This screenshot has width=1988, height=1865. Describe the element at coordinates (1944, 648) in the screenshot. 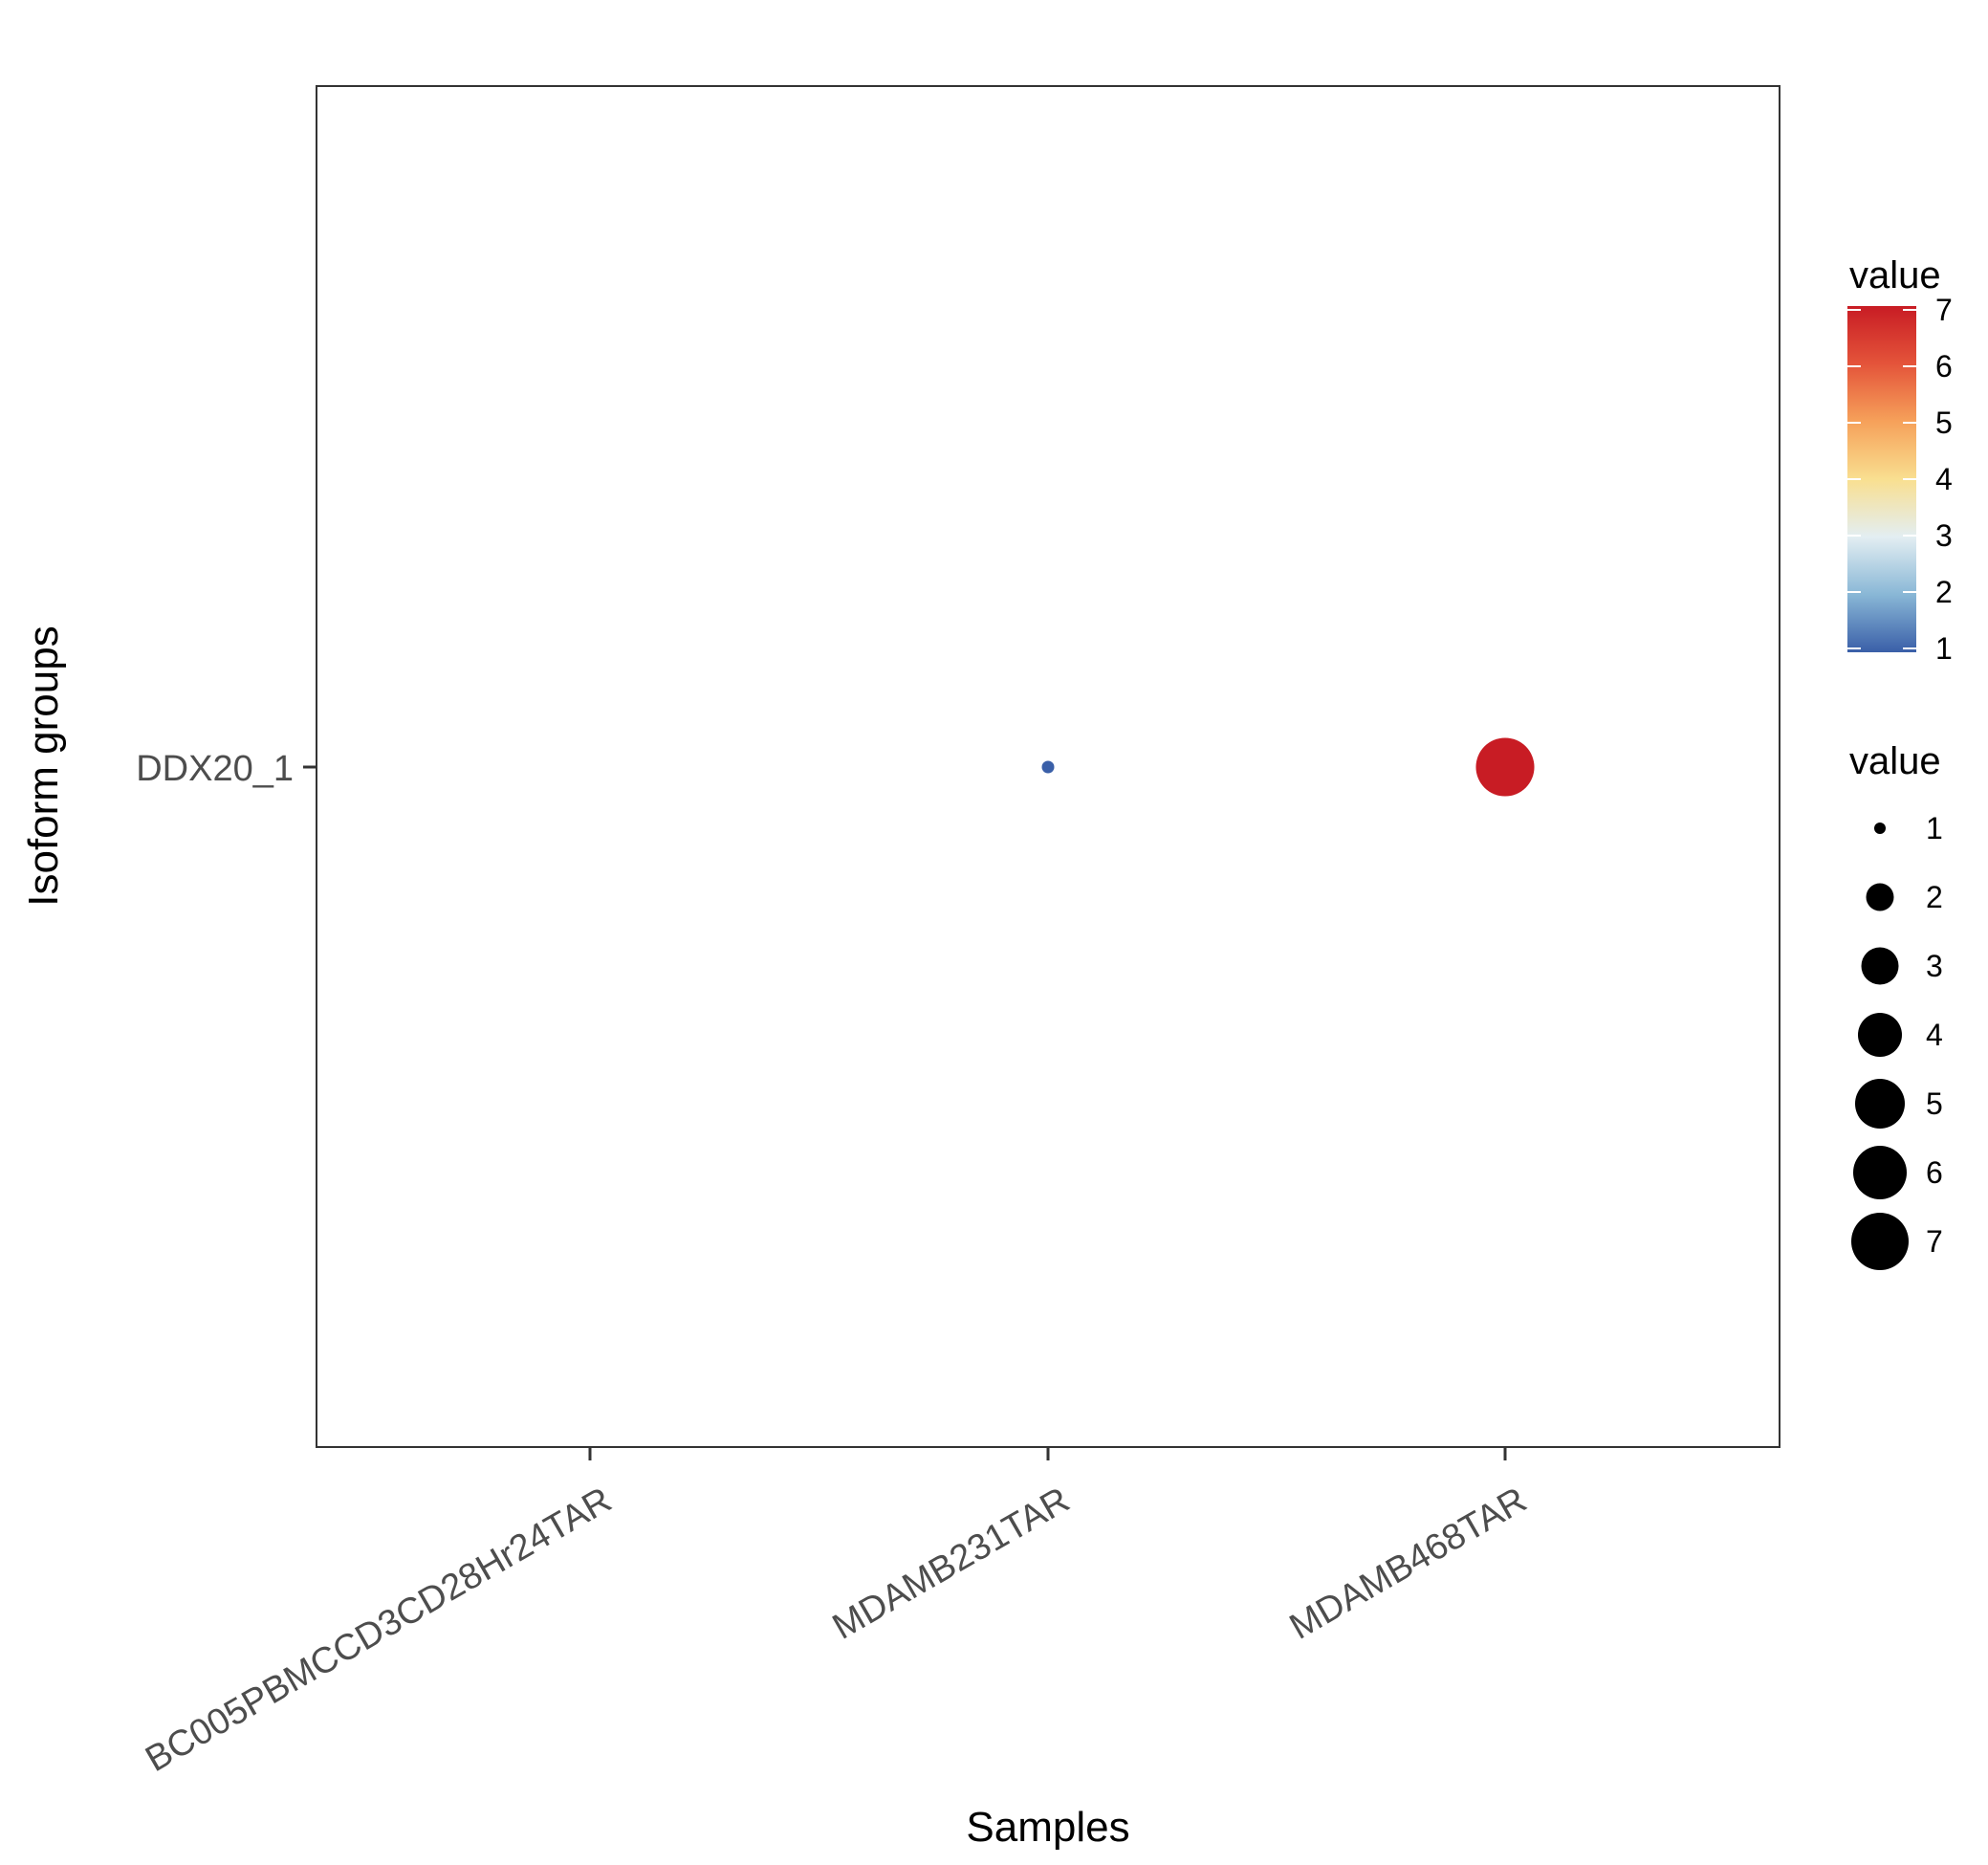

I see `colorbar-tick-label: 1` at that location.